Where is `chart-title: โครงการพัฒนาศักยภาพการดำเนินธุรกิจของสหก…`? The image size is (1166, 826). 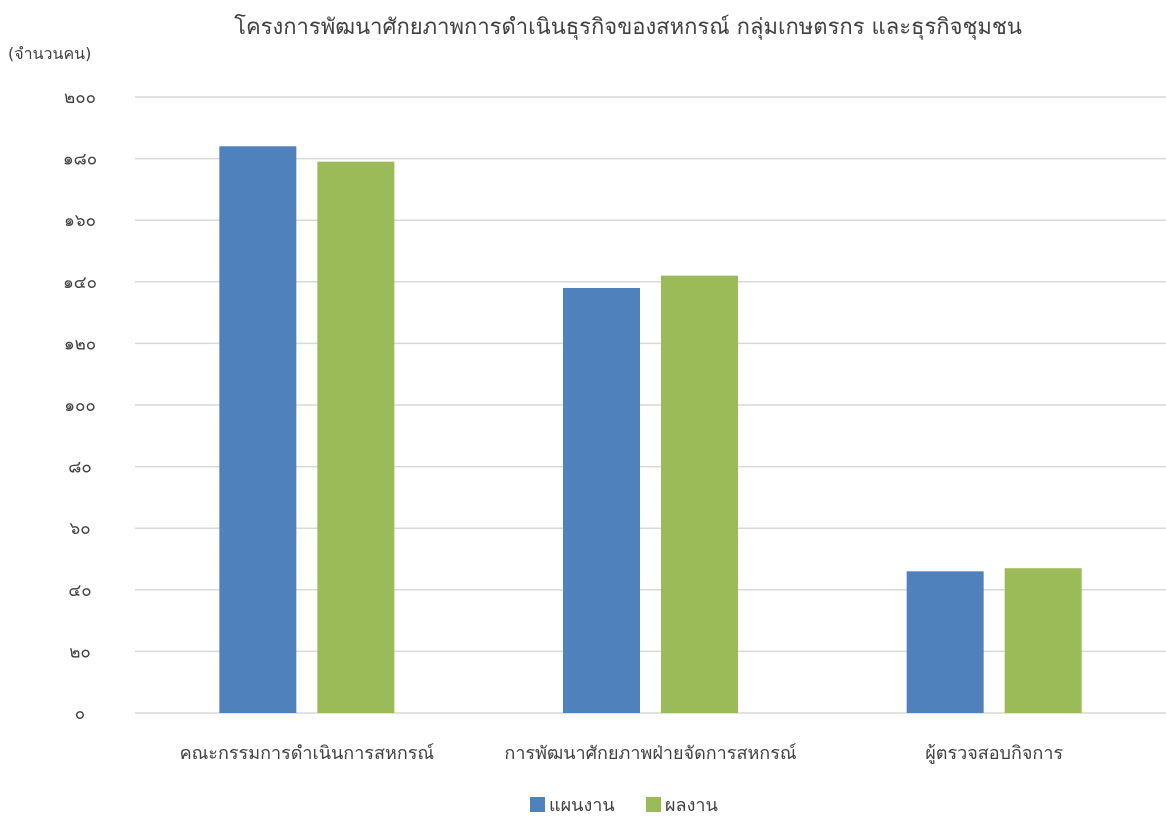
chart-title: โครงการพัฒนาศักยภาพการดำเนินธุรกิจของสหก… is located at coordinates (628, 27).